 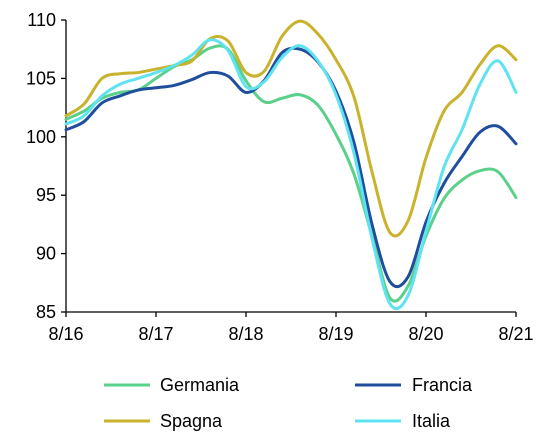 What do you see at coordinates (431, 421) in the screenshot?
I see `legend-label-italia: Italia` at bounding box center [431, 421].